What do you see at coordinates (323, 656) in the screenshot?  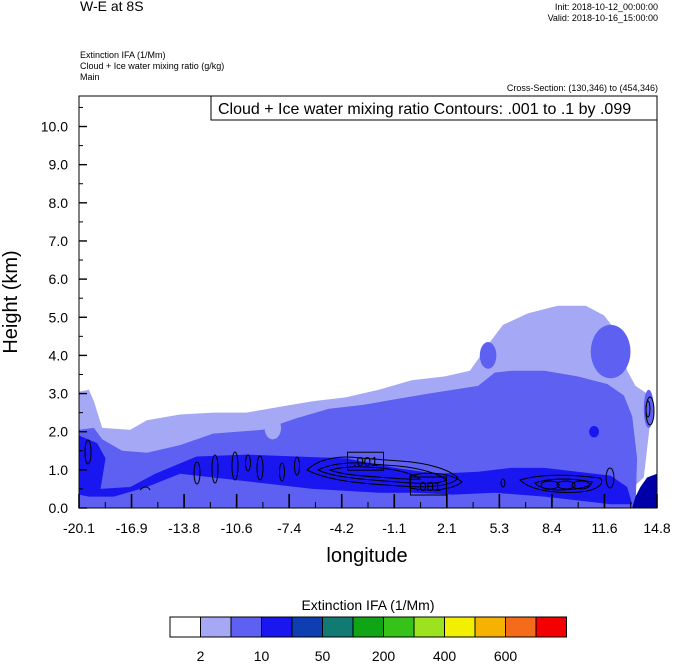 I see `colorbar-label: 50` at bounding box center [323, 656].